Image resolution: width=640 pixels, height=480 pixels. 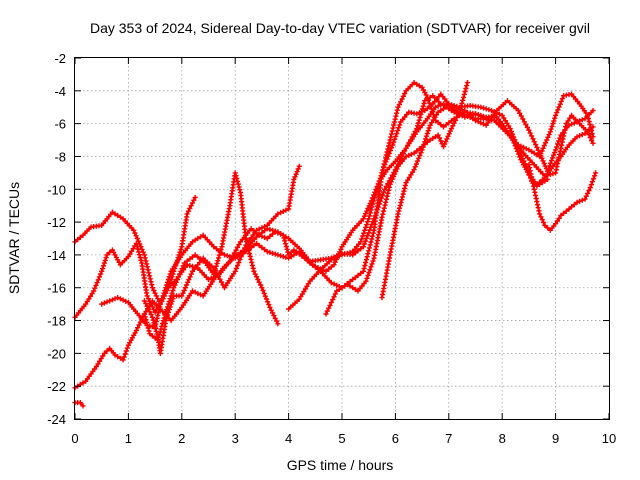 I want to click on y-tick-label: -12, so click(x=56, y=222).